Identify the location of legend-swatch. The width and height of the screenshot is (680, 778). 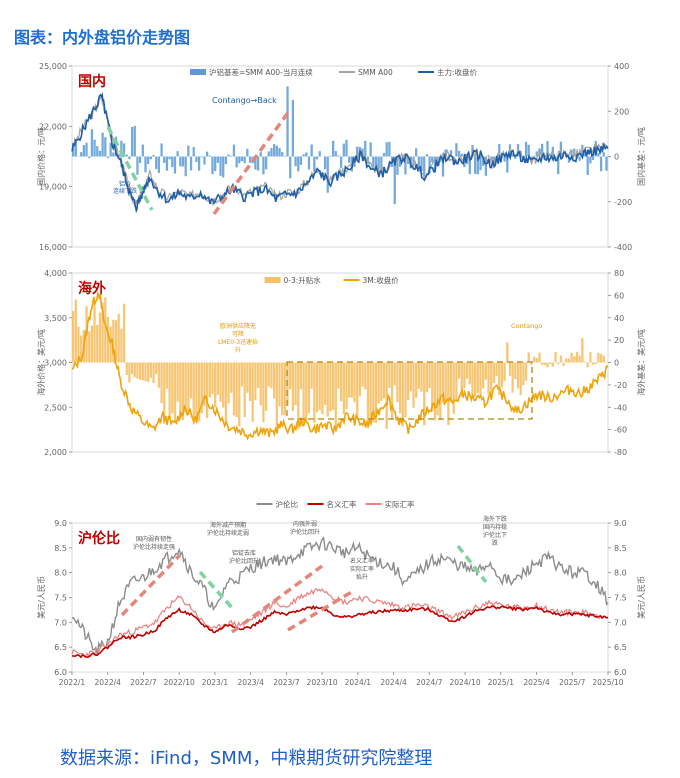
(198, 72).